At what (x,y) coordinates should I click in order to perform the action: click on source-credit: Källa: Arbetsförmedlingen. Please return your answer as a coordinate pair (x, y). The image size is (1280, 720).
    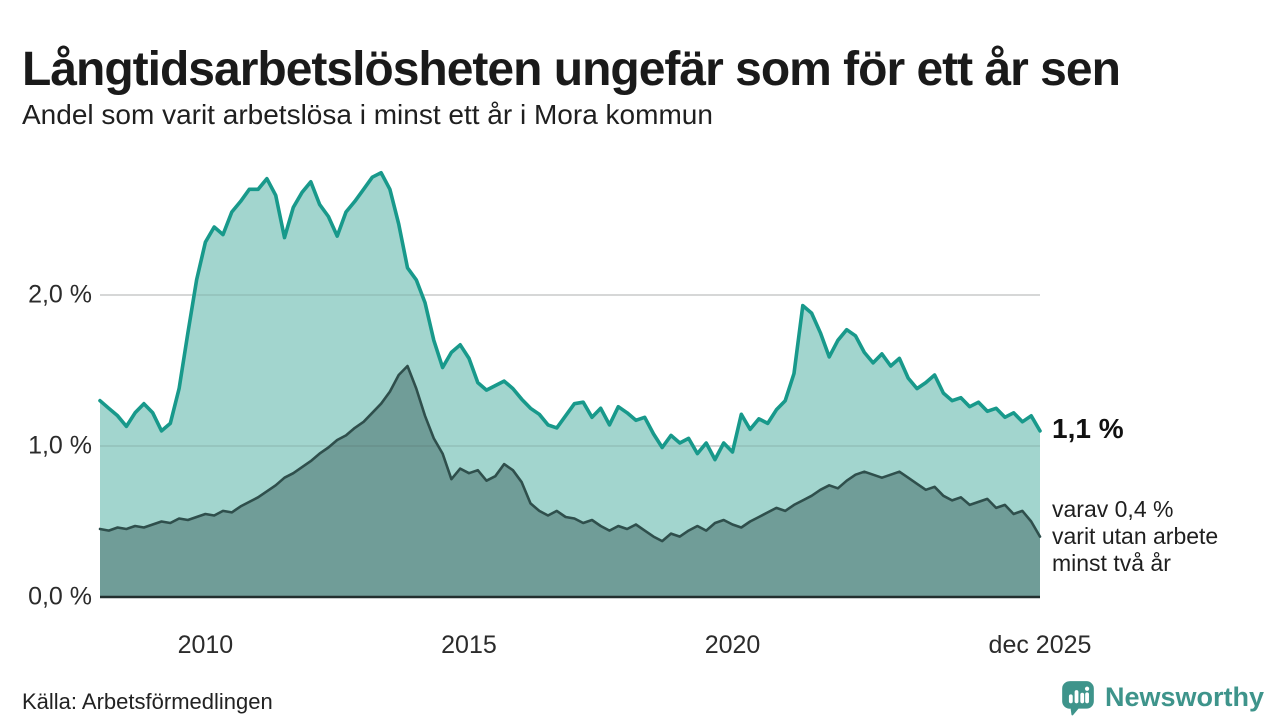
    Looking at the image, I should click on (147, 701).